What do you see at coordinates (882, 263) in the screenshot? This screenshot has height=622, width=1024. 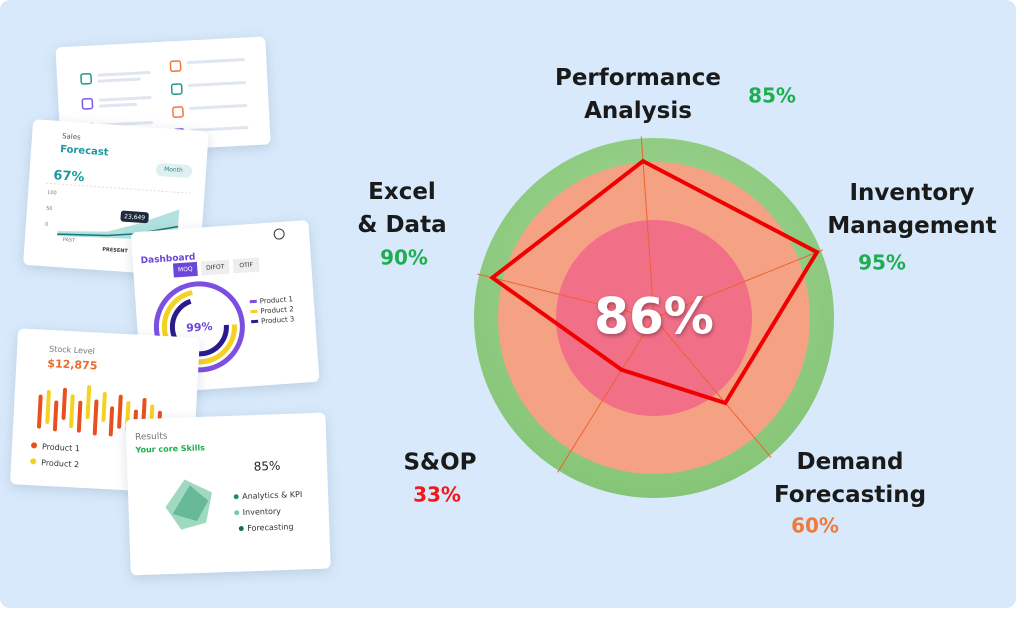 I see `value-label: 95%` at bounding box center [882, 263].